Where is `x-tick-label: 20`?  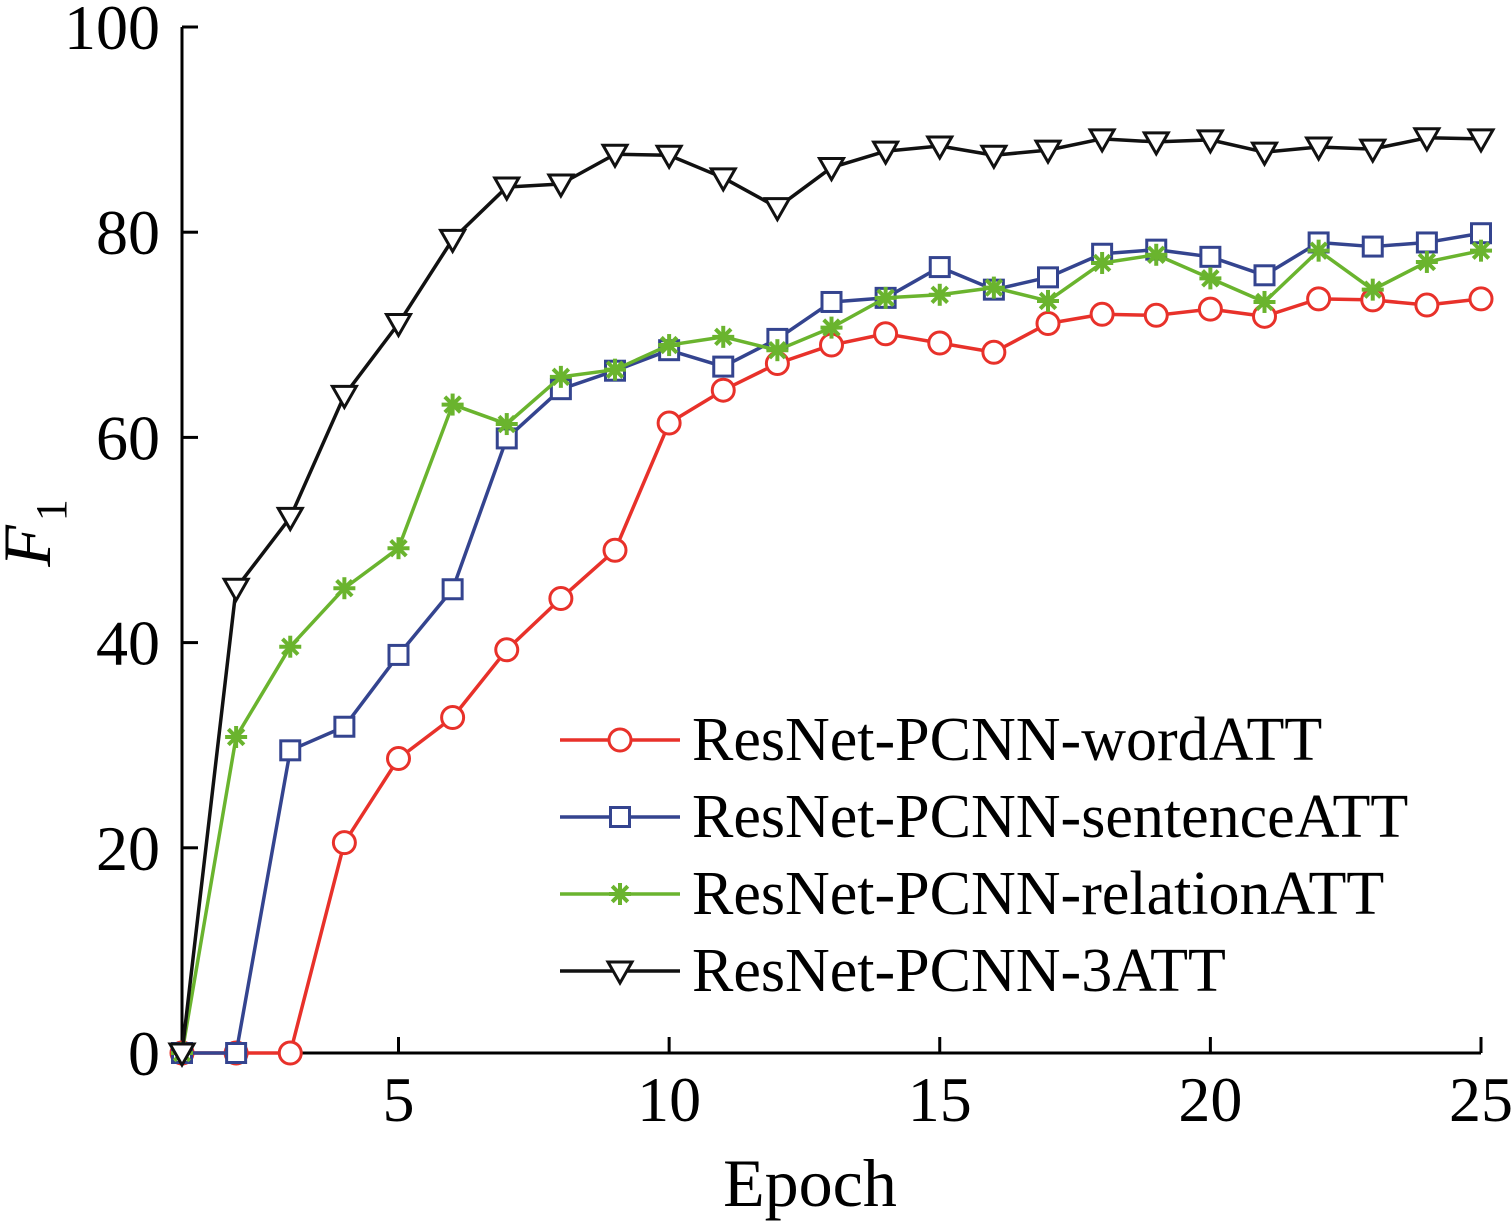
x-tick-label: 20 is located at coordinates (1210, 1099).